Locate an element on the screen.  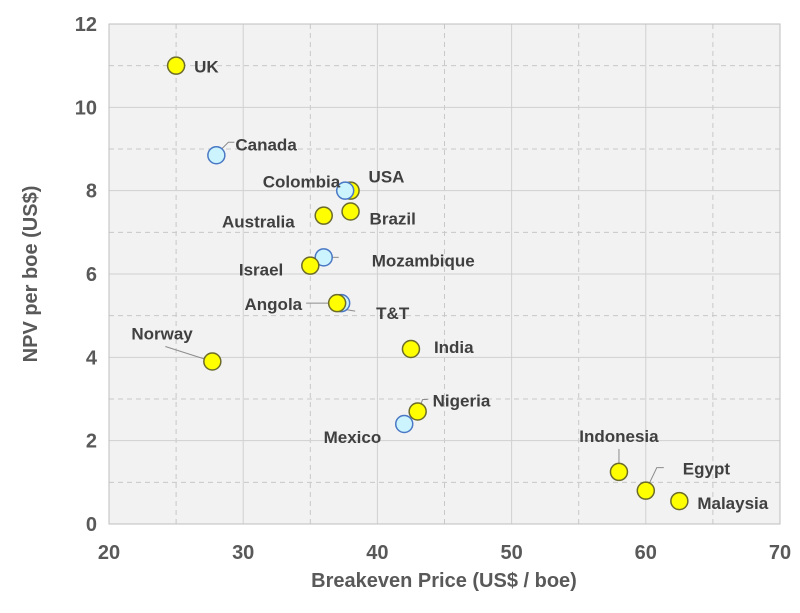
y-tick-label: 6 is located at coordinates (91, 275).